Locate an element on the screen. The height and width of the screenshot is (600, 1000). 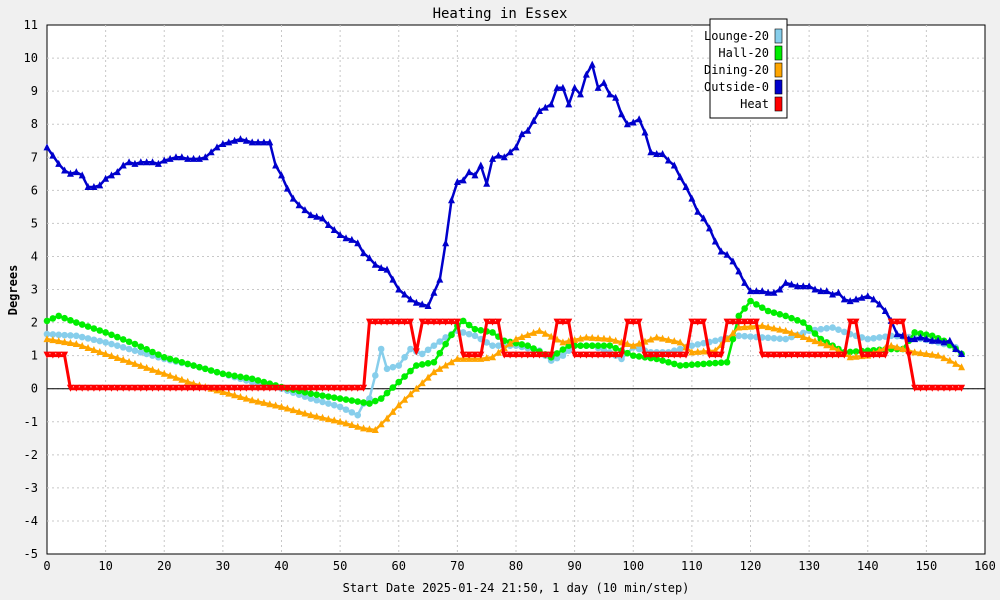
legend-box is located at coordinates (748, 68).